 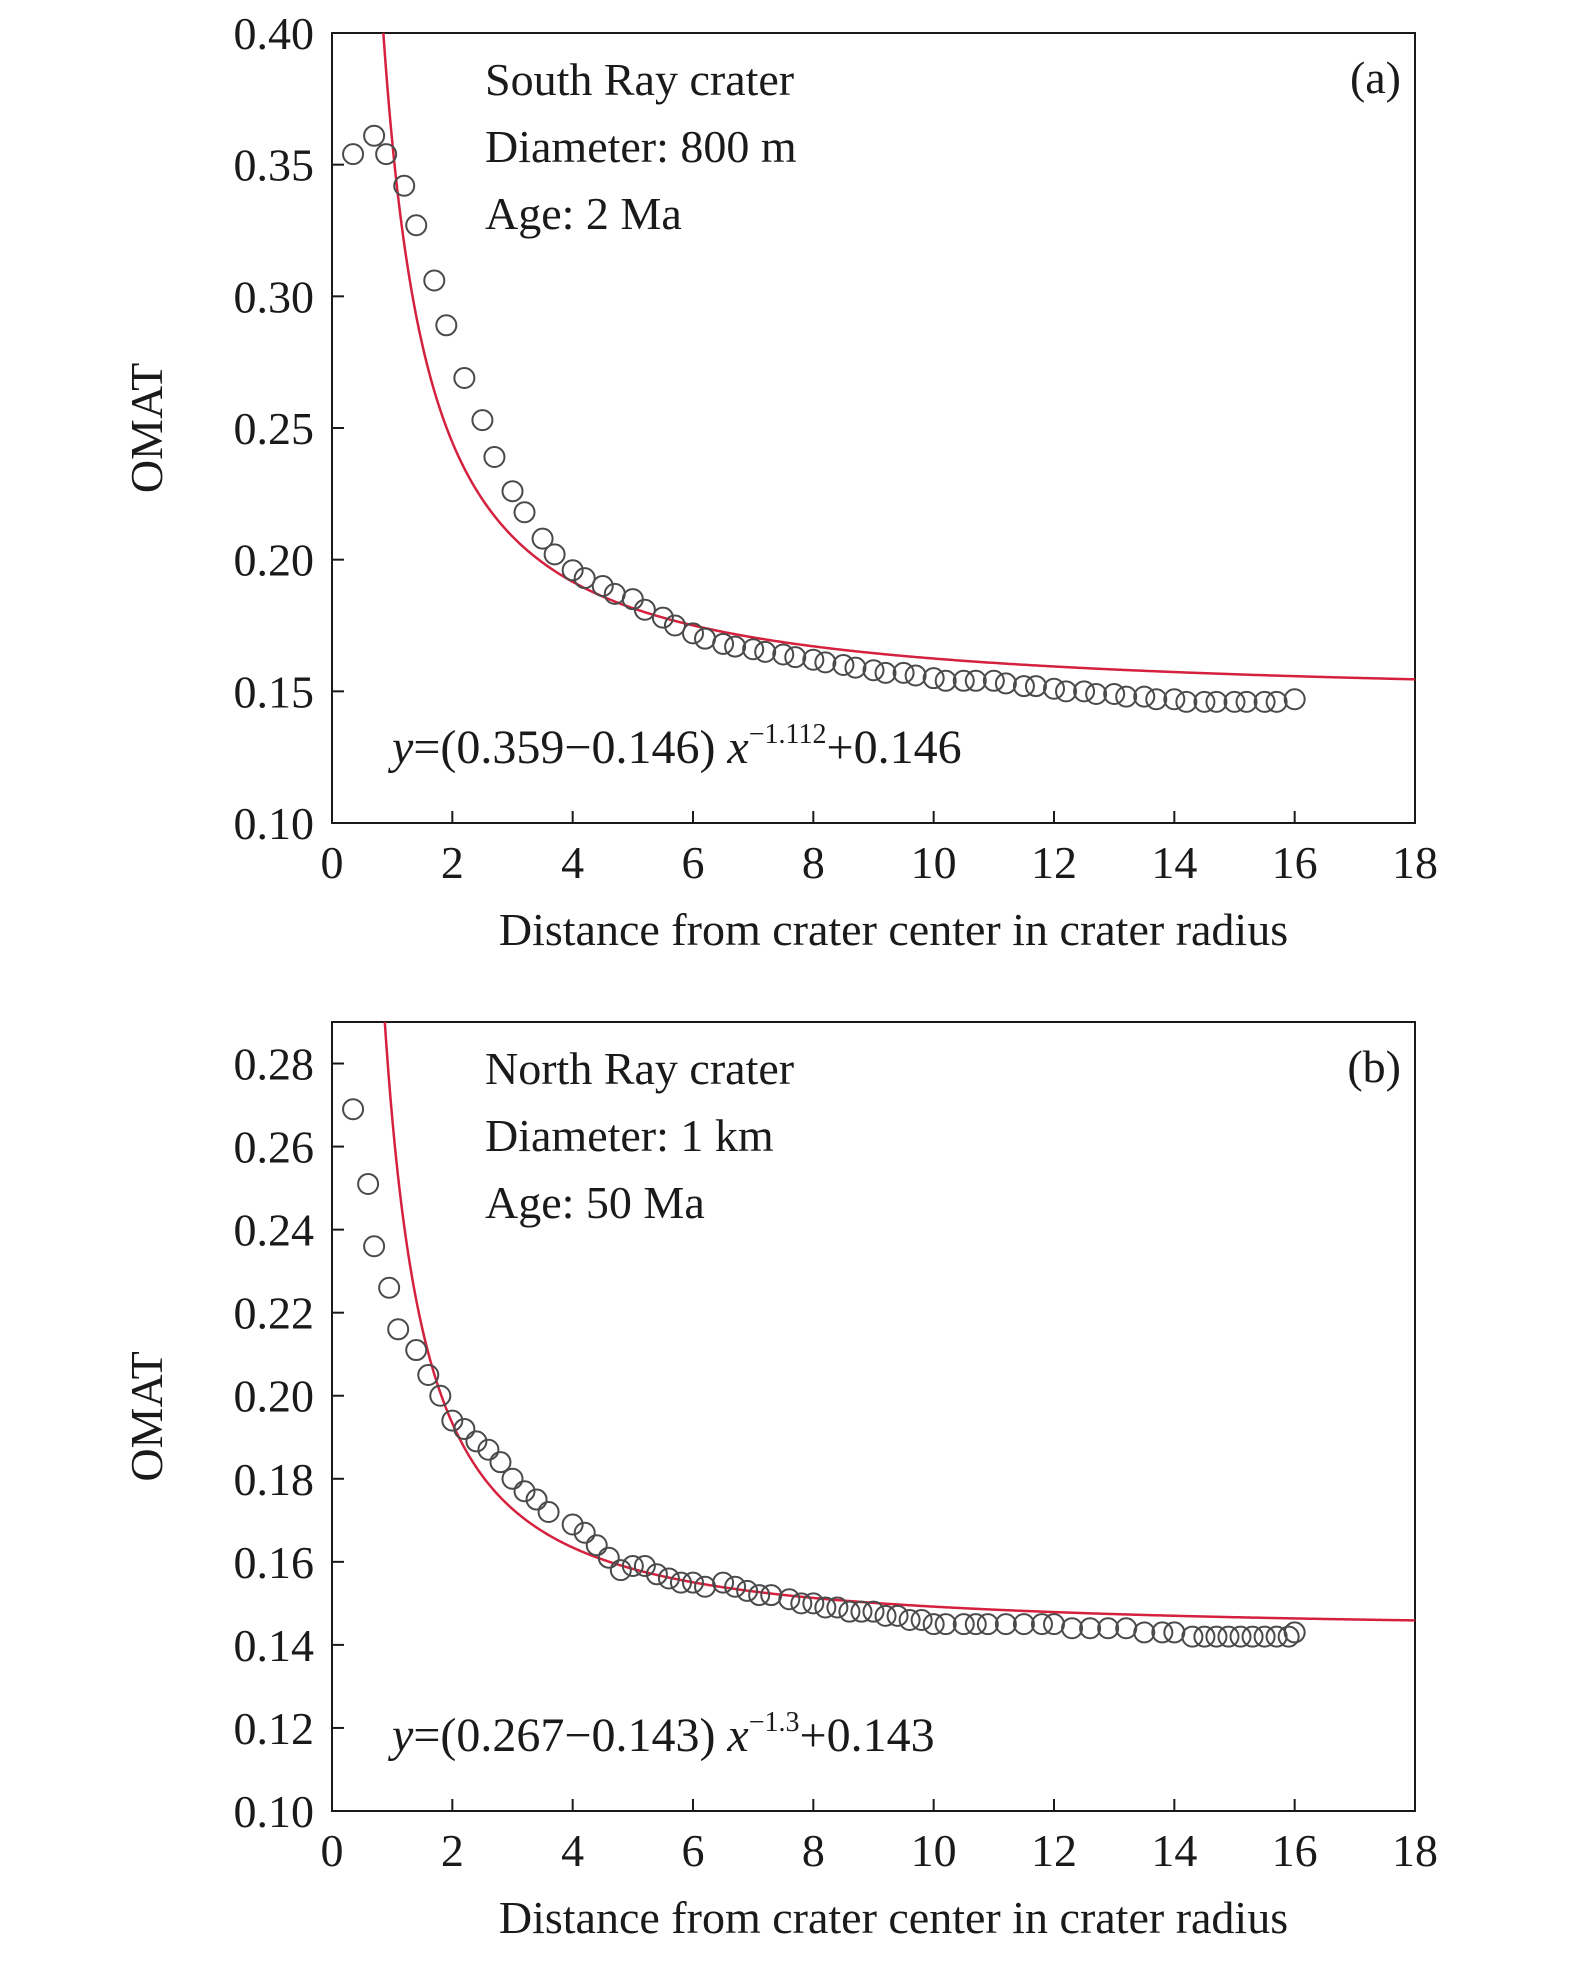 I want to click on eq-tail: +0.143, so click(x=867, y=1735).